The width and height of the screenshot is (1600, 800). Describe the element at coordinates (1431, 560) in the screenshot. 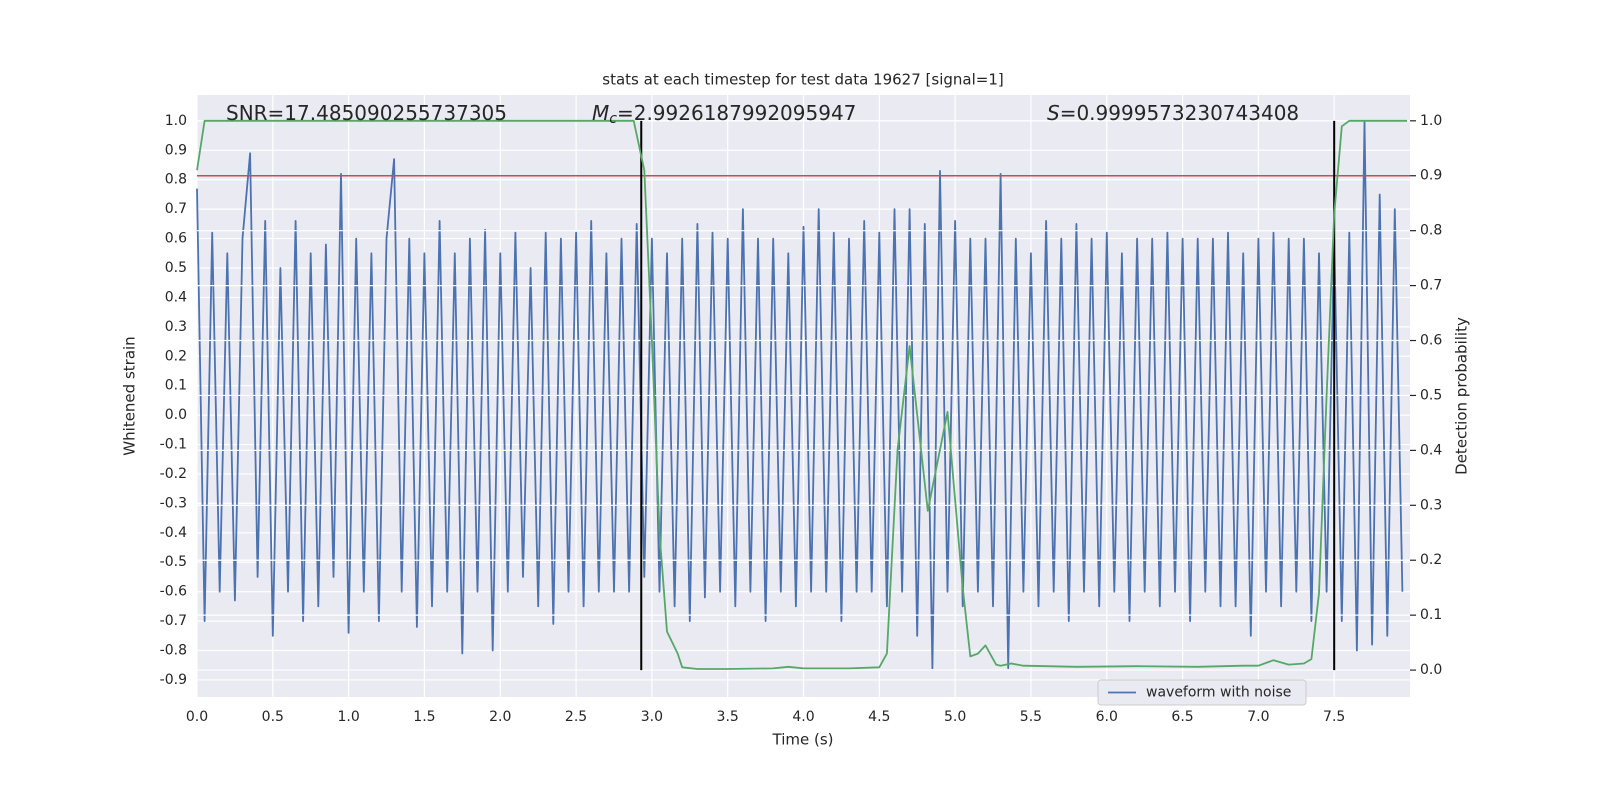

I see `y2-tick-label: 0.2` at that location.